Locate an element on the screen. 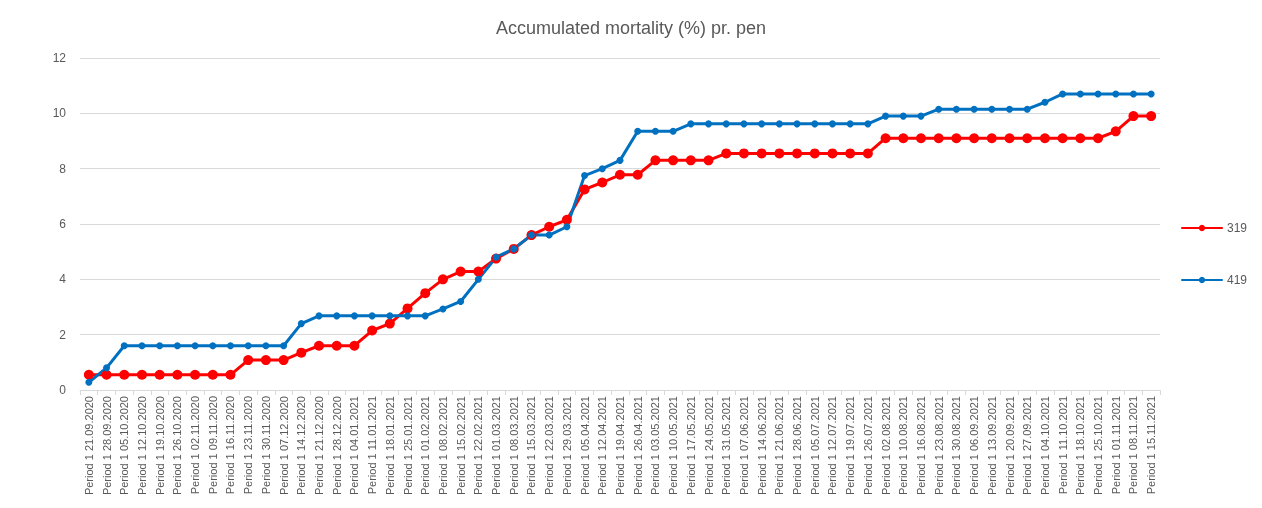 The height and width of the screenshot is (508, 1262). y-tick-label: 6 is located at coordinates (63, 224).